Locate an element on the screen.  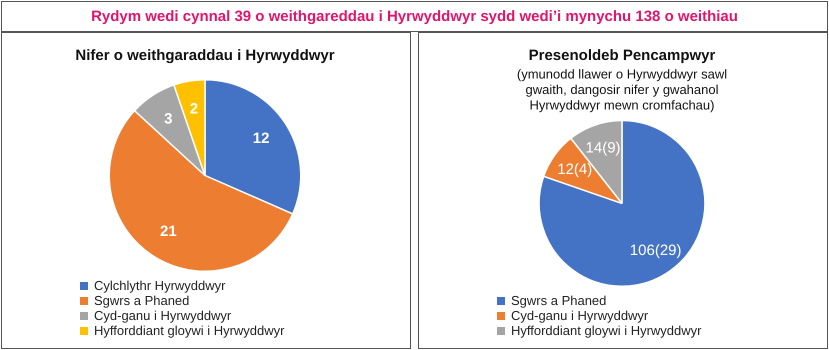
data-label: 3 is located at coordinates (168, 119).